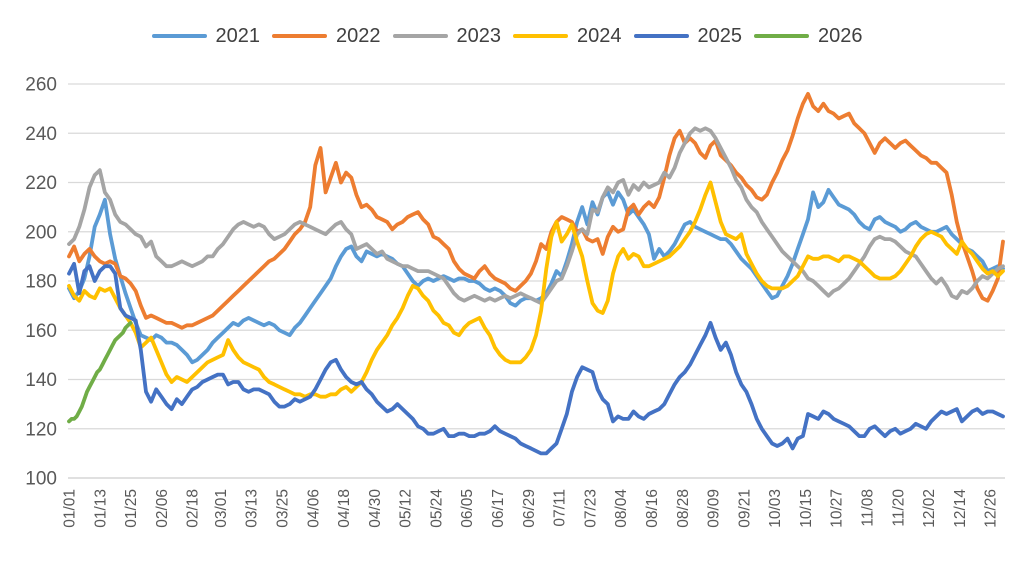  What do you see at coordinates (652, 508) in the screenshot?
I see `x-tick-label: 08/16` at bounding box center [652, 508].